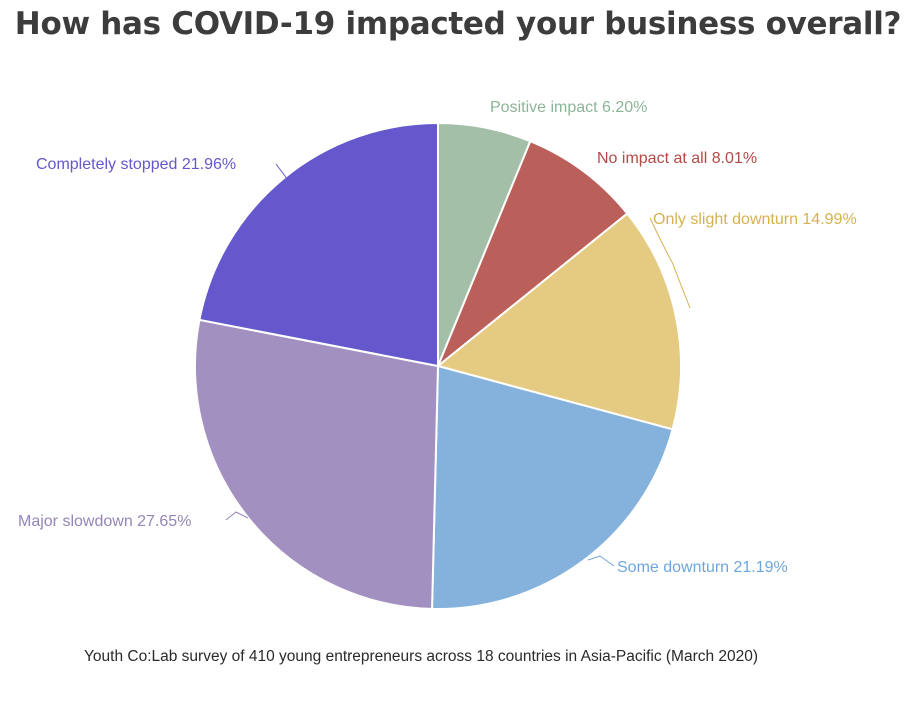 The width and height of the screenshot is (916, 706). Describe the element at coordinates (702, 567) in the screenshot. I see `slice-label-some-downturn: Some downturn 21.19%` at that location.